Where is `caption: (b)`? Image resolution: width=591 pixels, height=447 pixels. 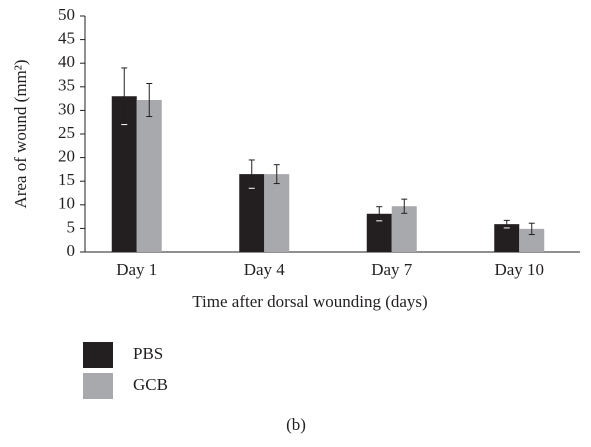 caption: (b) is located at coordinates (296, 424).